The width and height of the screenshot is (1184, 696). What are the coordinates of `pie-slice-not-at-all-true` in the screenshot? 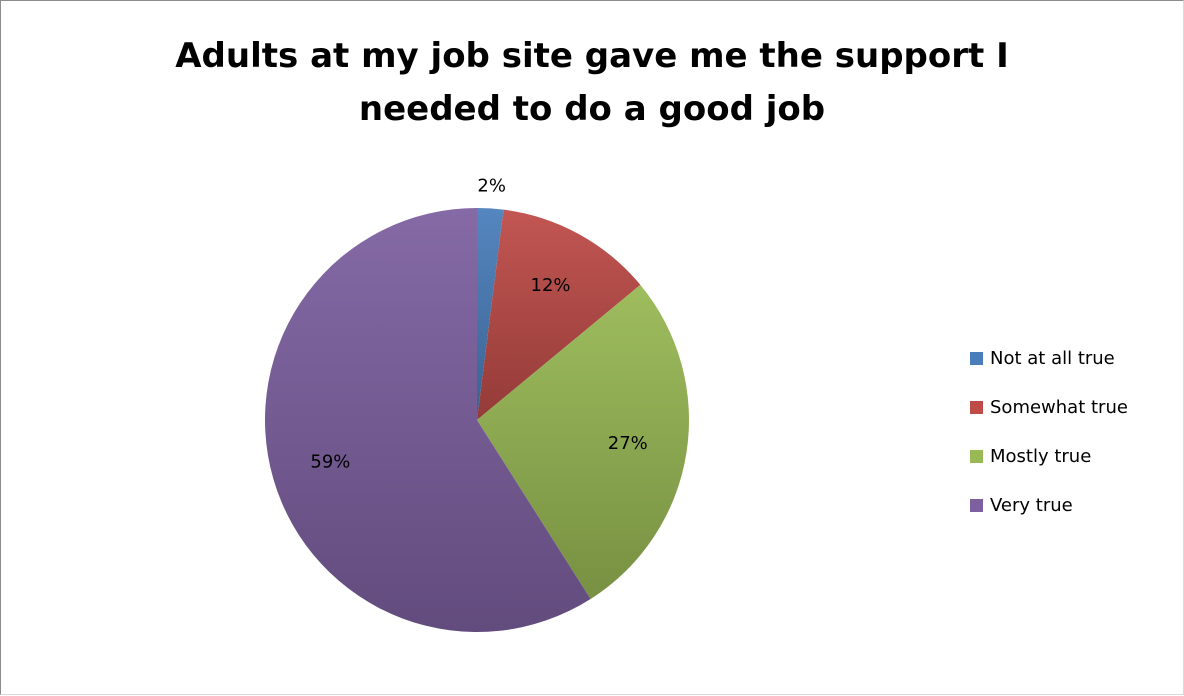 It's located at (490, 314).